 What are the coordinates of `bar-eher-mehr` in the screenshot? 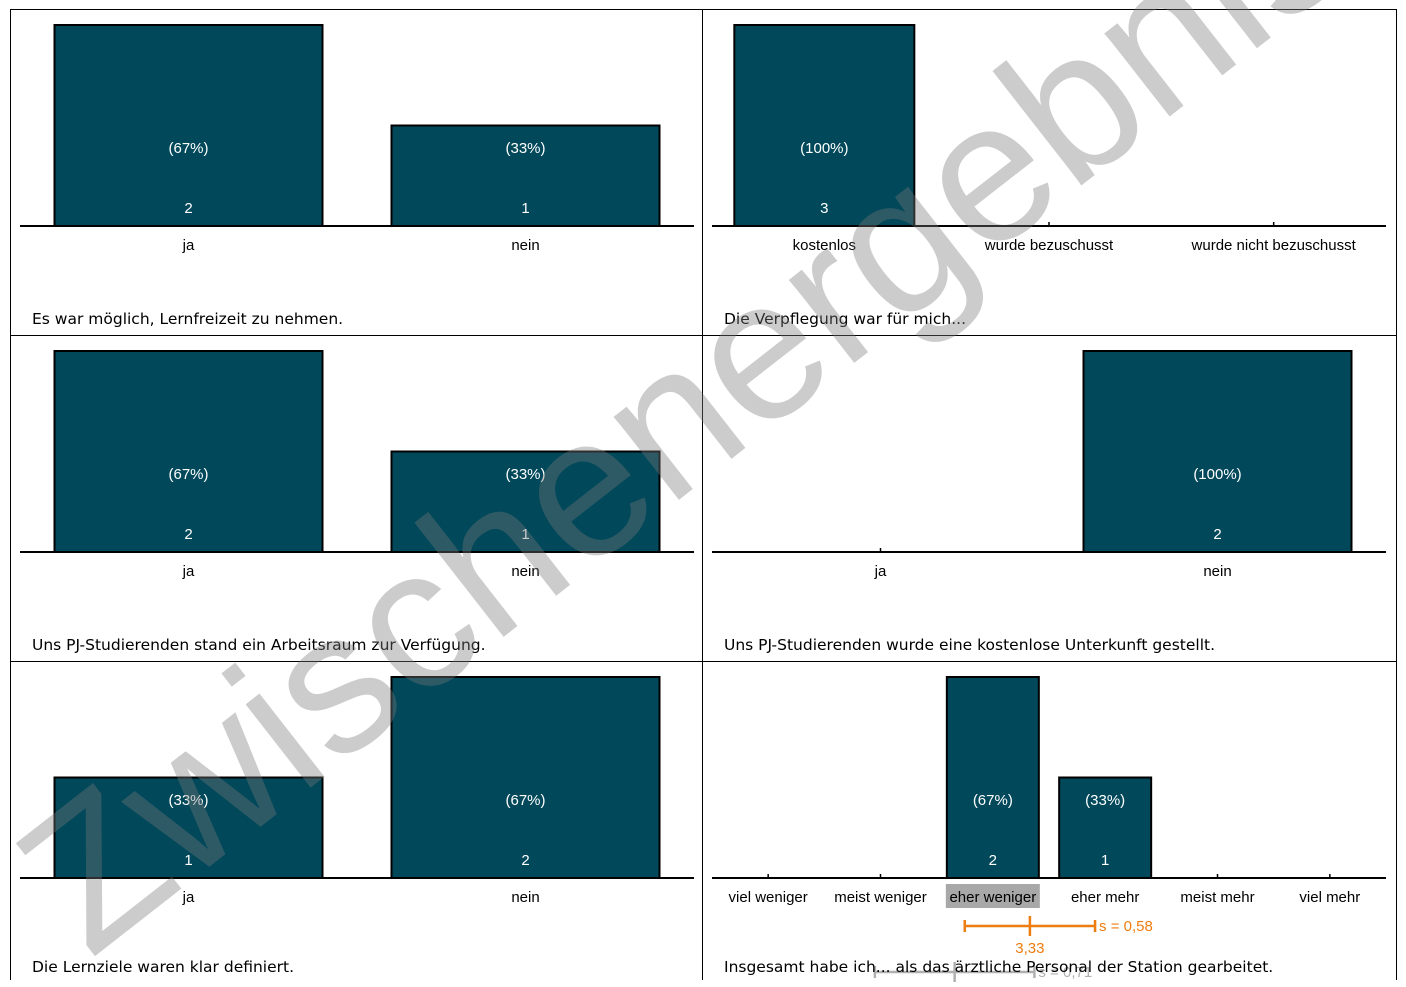 It's located at (1105, 827).